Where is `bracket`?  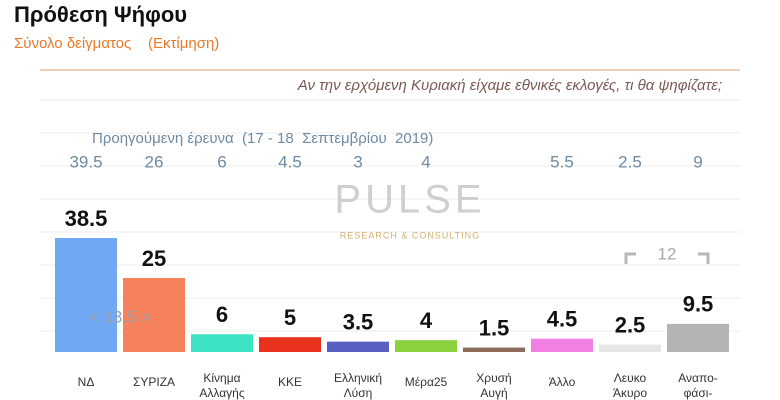 bracket is located at coordinates (667, 258).